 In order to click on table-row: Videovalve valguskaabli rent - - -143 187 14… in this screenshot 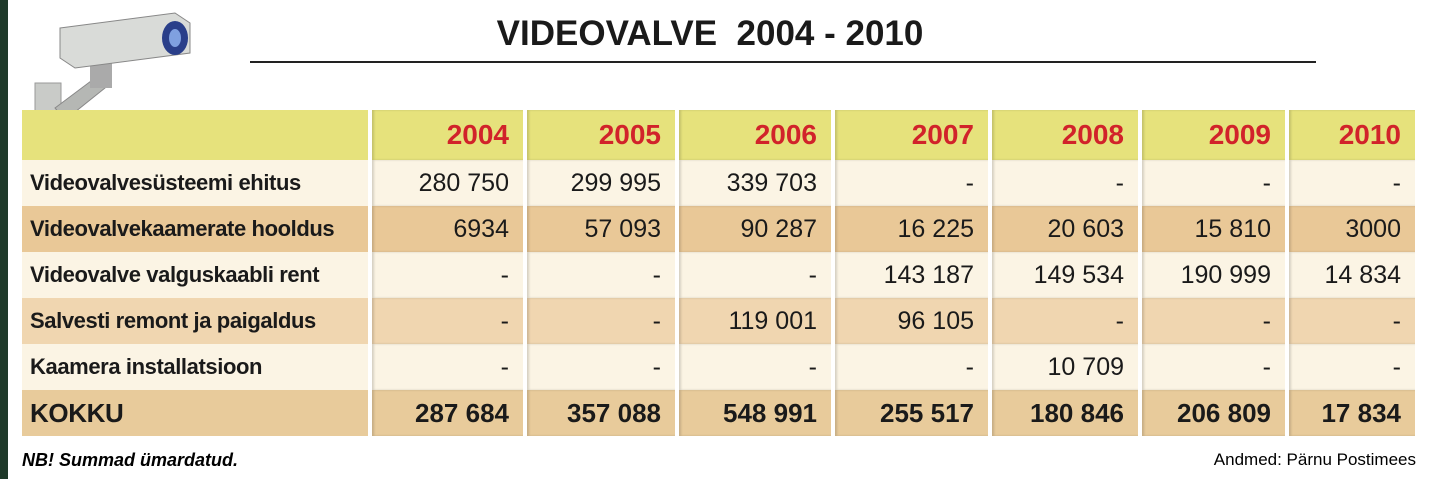, I will do `click(718, 275)`.